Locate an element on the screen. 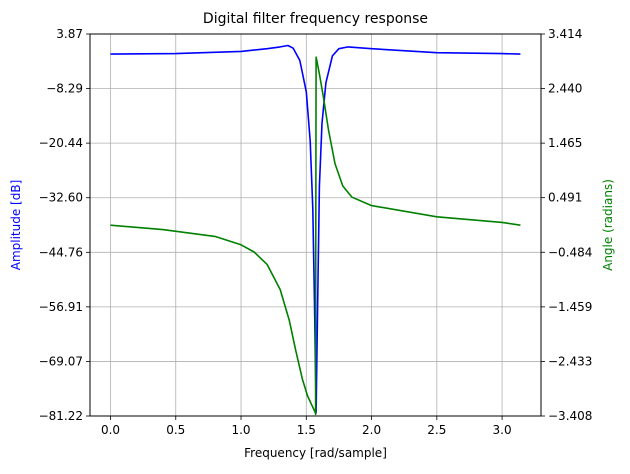 The image size is (630, 474). y-right-tick-label: 3.414 is located at coordinates (565, 34).